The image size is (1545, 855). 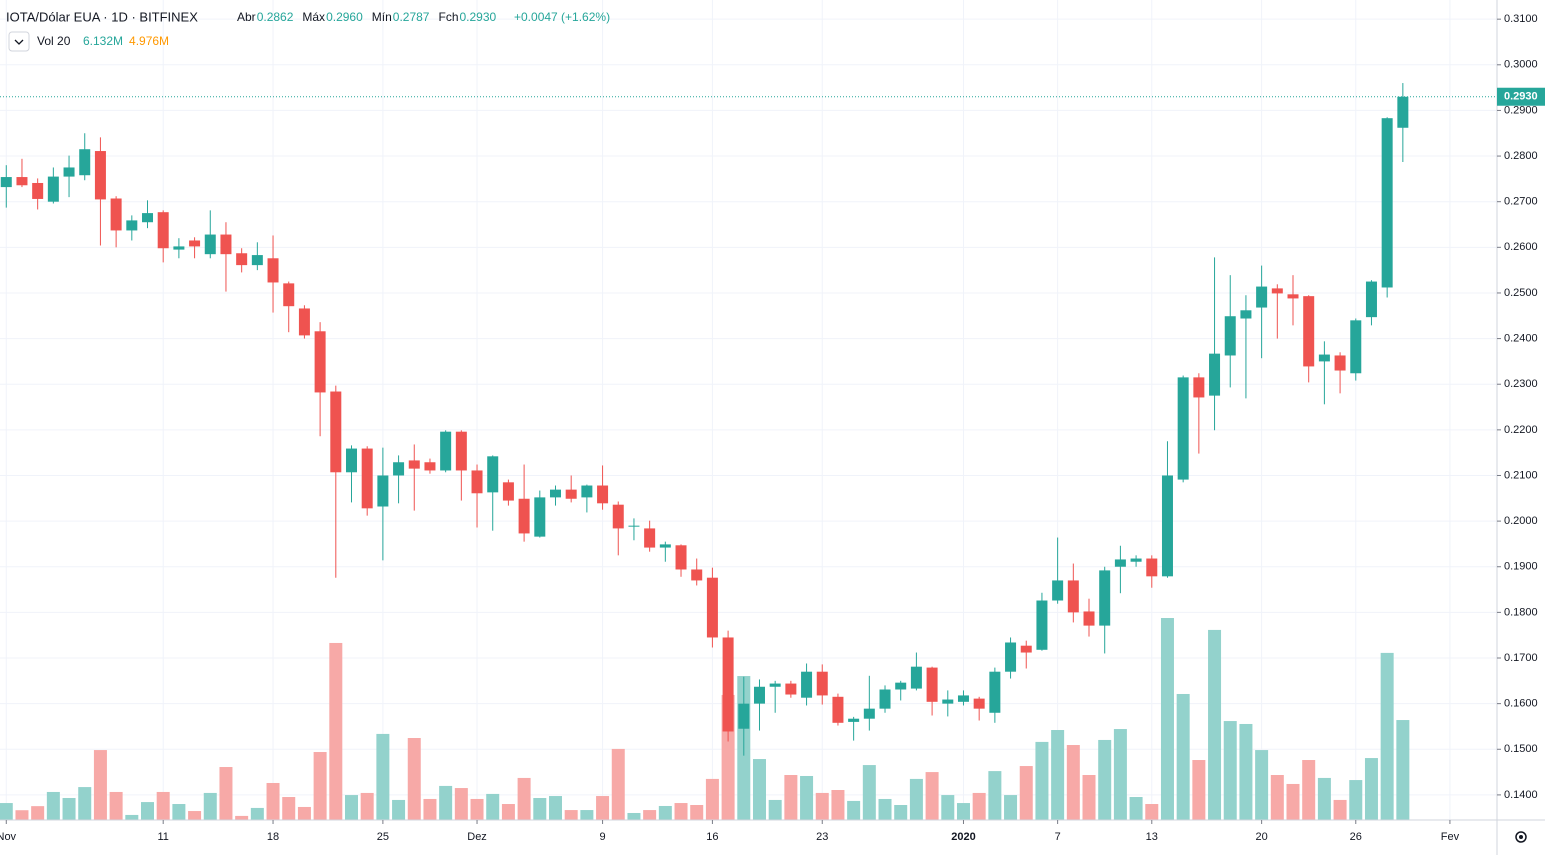 I want to click on y-tick-label: 0.1900, so click(x=1521, y=567).